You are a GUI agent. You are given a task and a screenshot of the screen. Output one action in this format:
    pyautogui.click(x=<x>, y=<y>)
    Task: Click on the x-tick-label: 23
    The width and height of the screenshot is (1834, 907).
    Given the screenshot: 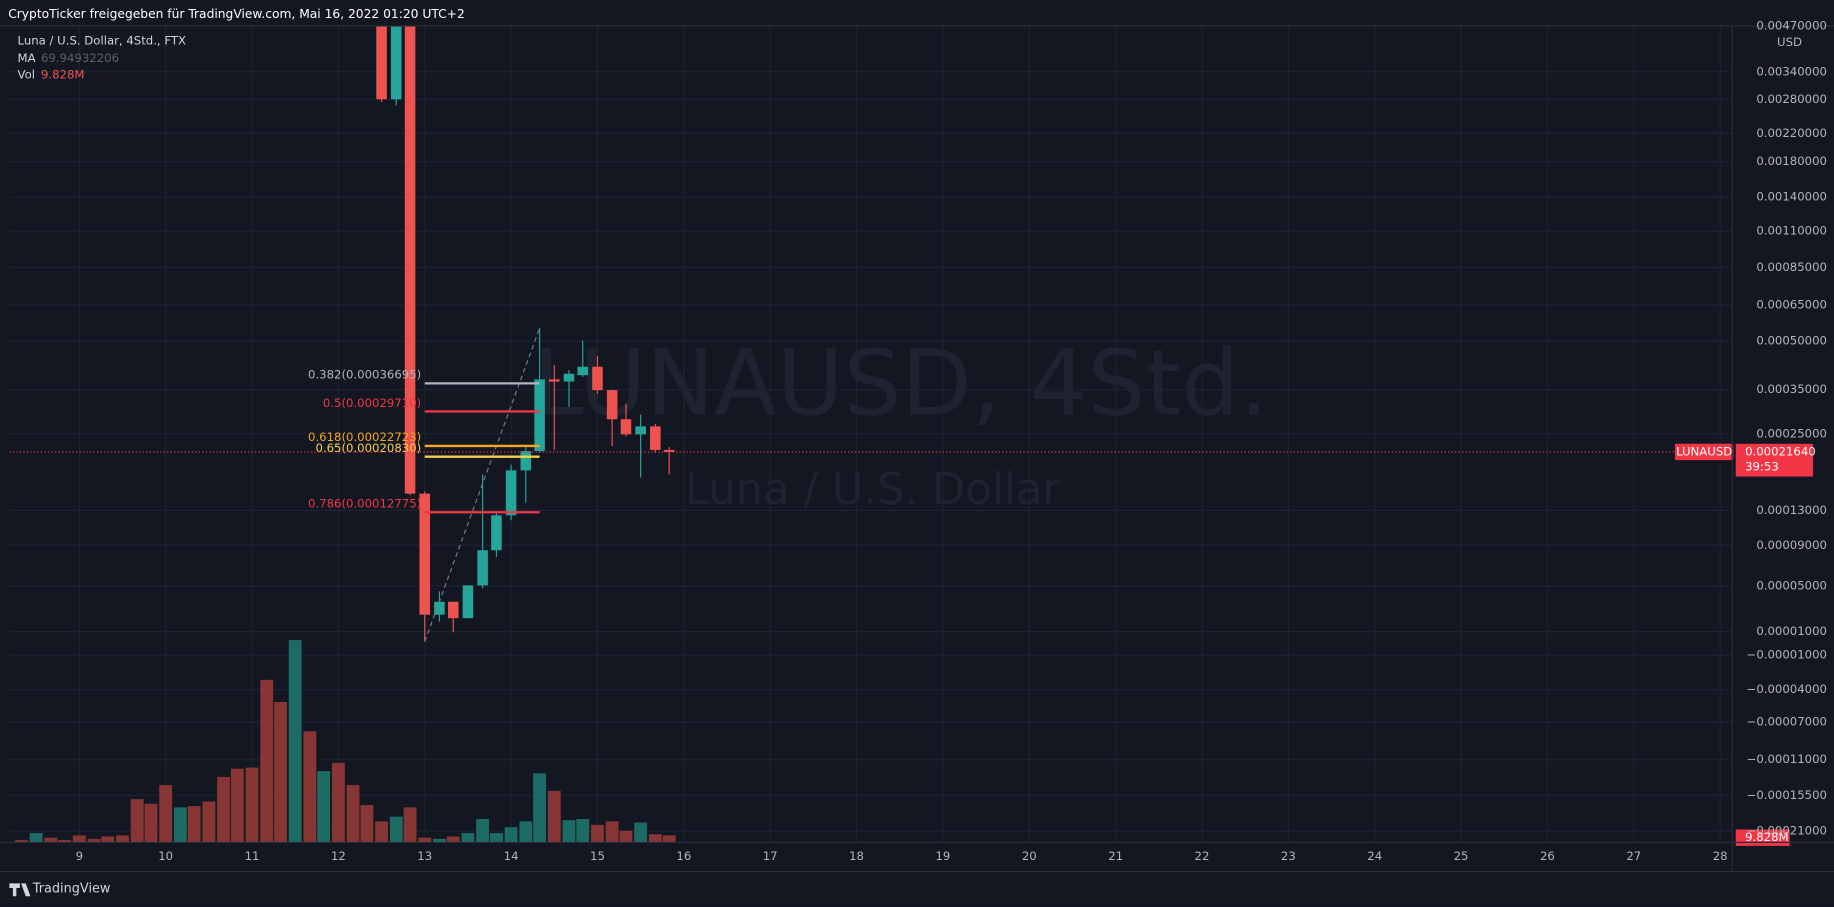 What is the action you would take?
    pyautogui.click(x=1288, y=856)
    